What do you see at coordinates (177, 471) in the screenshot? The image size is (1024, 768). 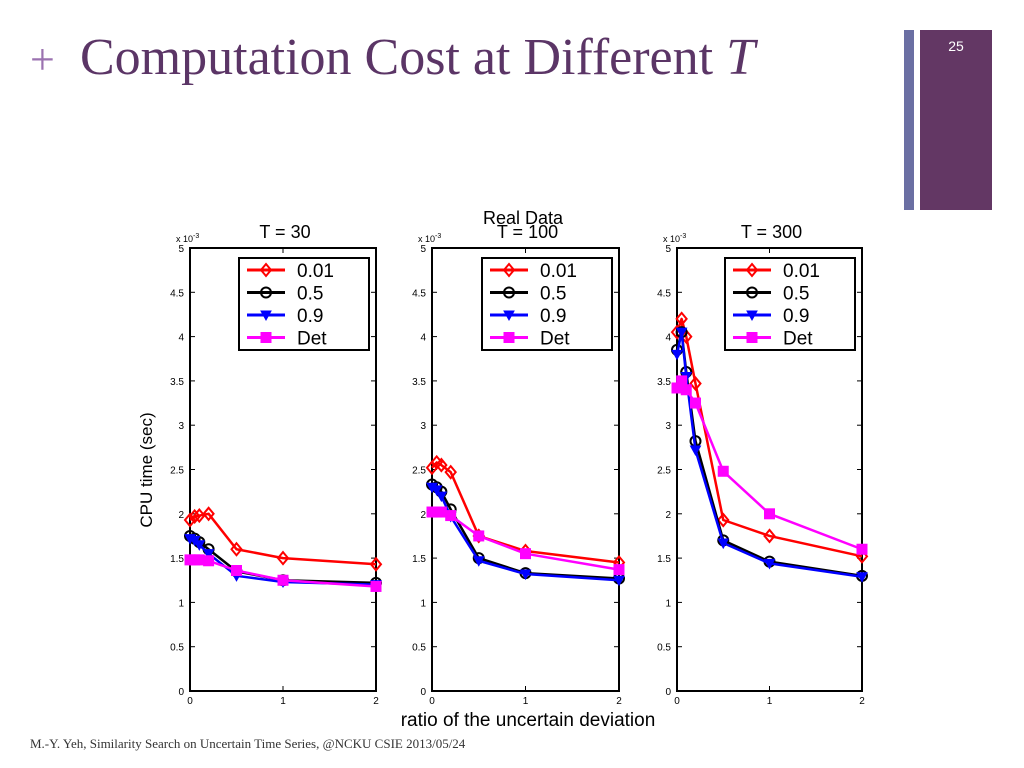 I see `y-tick-label: 2.5` at bounding box center [177, 471].